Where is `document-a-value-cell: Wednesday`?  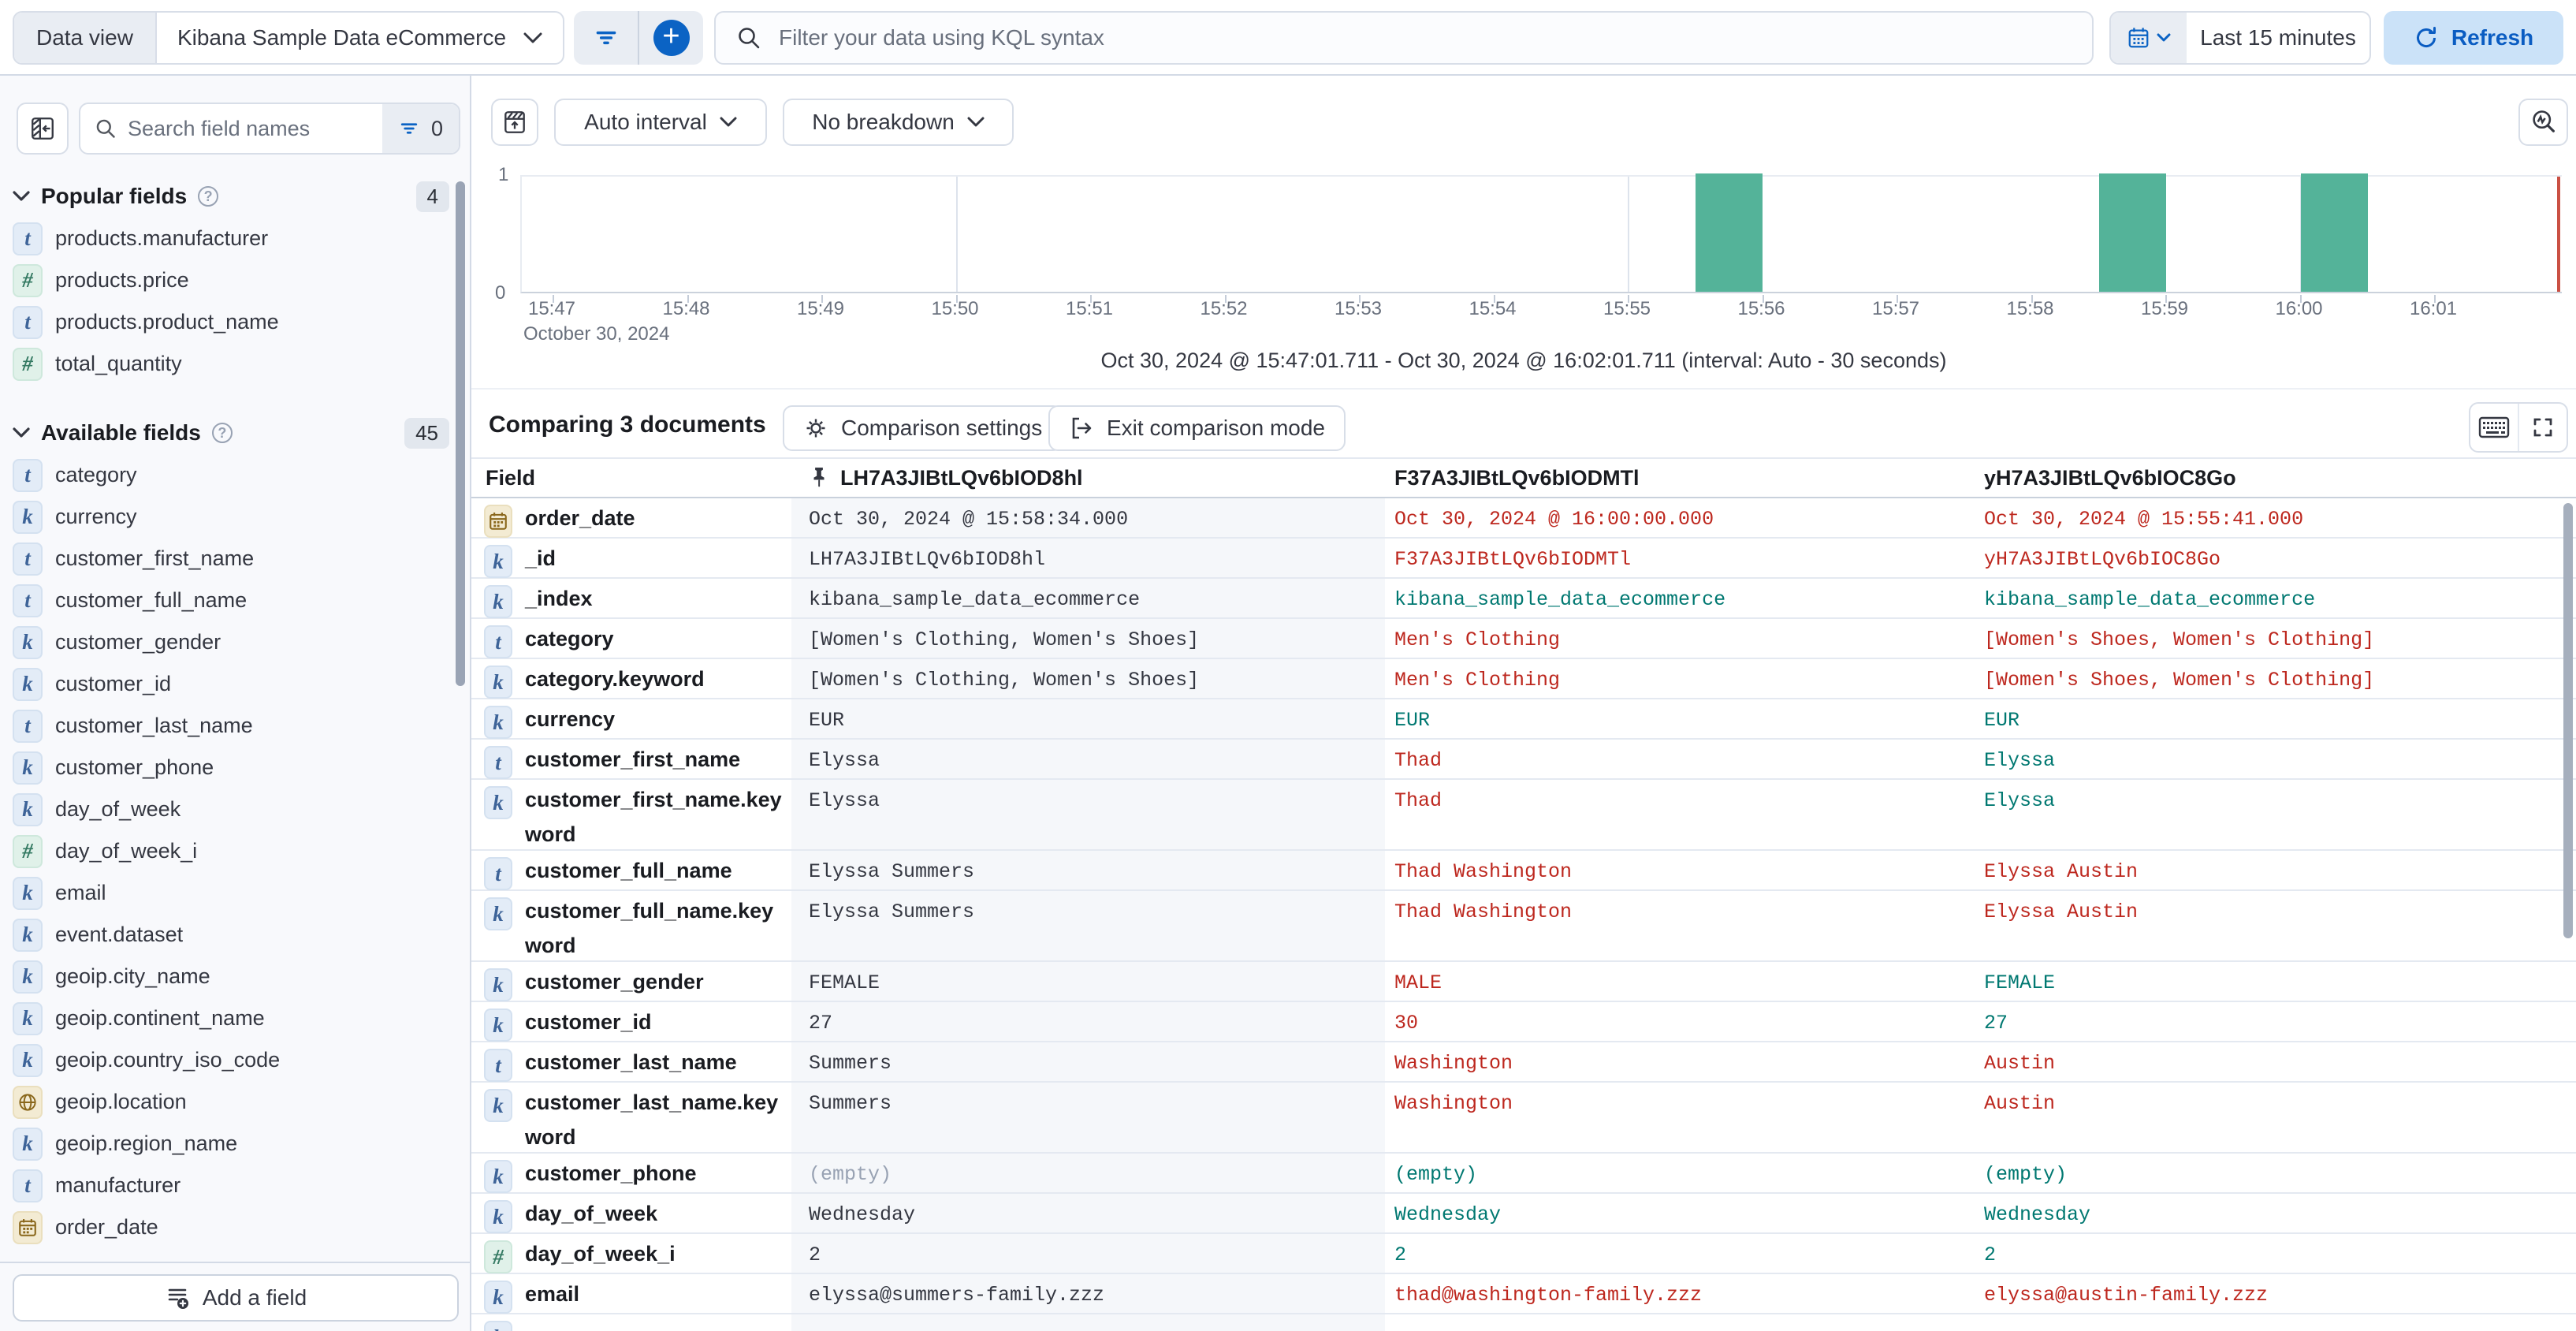
document-a-value-cell: Wednesday is located at coordinates (1680, 1213).